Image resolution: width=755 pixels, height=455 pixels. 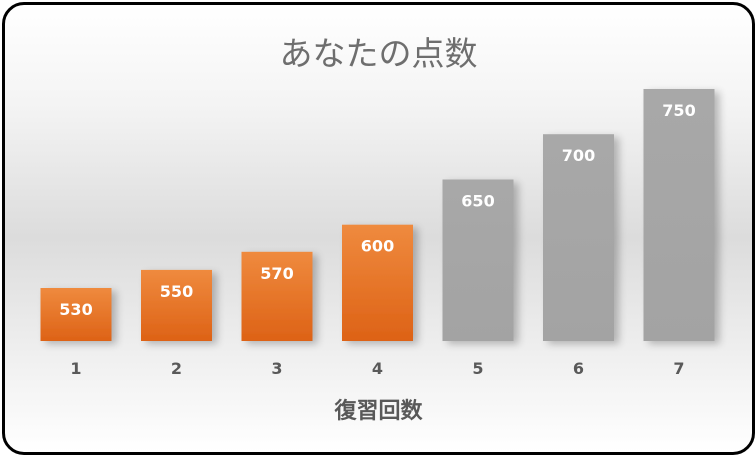 I want to click on x-tick-label-6: 6, so click(x=578, y=368).